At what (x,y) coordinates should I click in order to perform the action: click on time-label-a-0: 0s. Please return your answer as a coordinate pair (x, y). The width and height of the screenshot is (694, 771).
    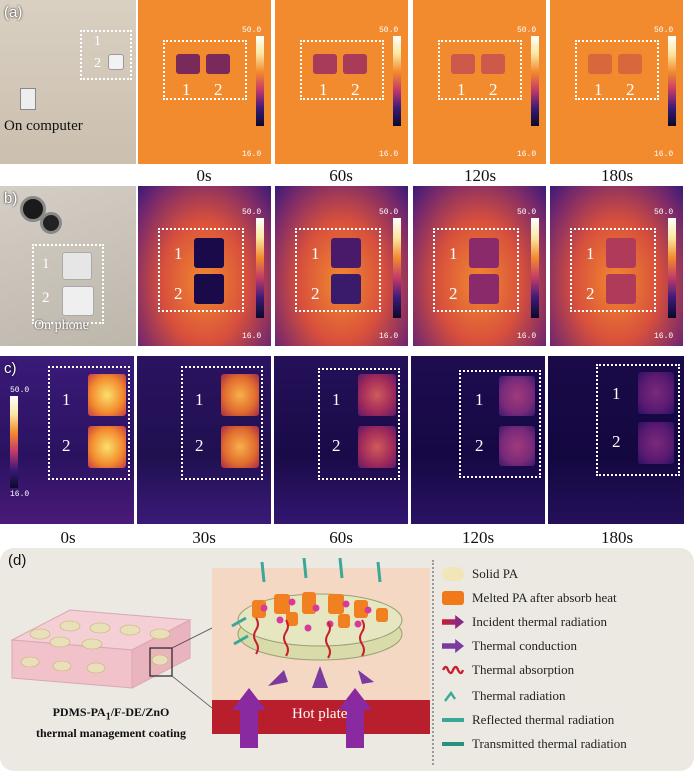
    Looking at the image, I should click on (204, 175).